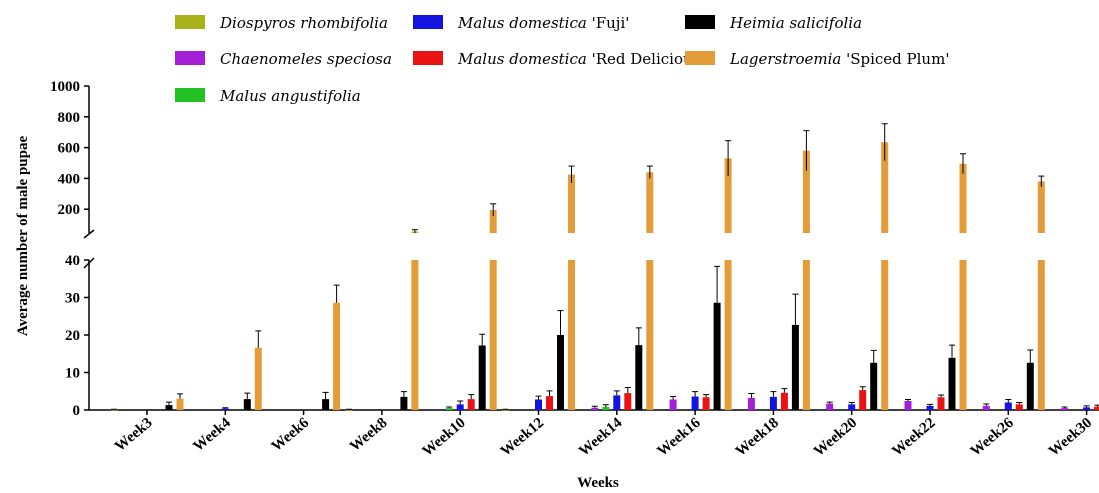  I want to click on legend-label: Malus angustifolia, so click(290, 96).